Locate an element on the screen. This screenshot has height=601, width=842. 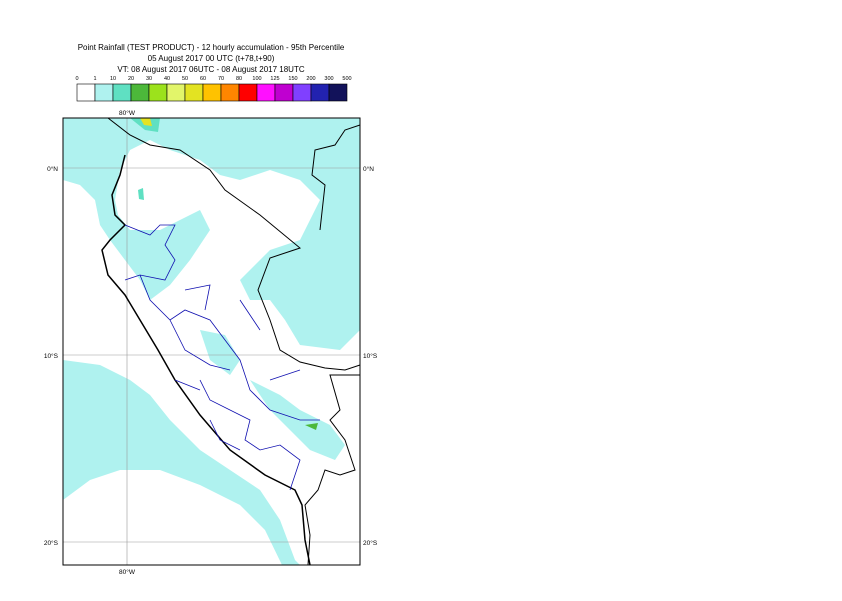
legend-label: 10 is located at coordinates (113, 79).